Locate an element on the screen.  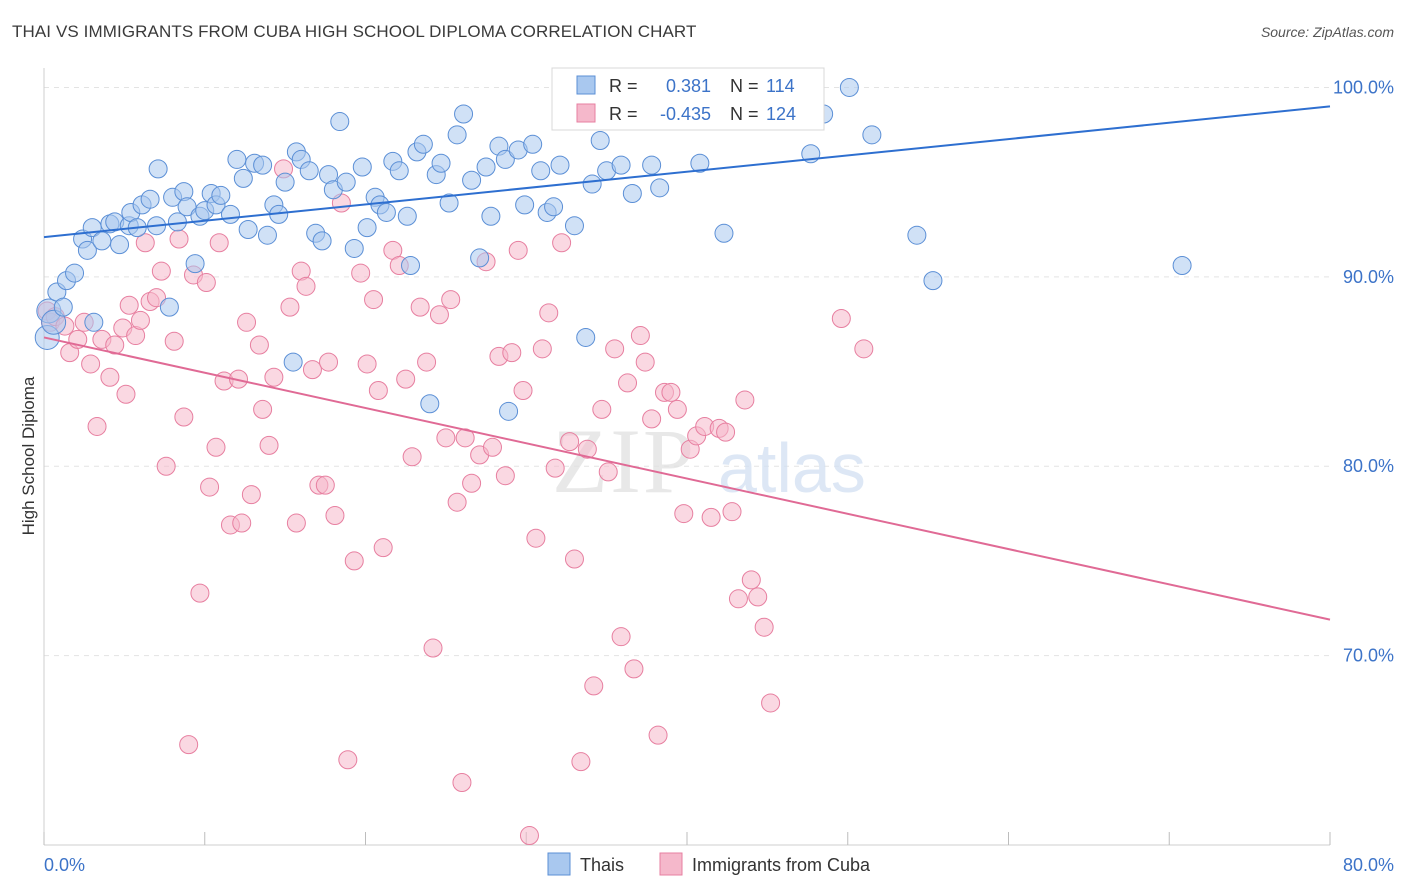
stats-n-label-cuba: N = is located at coordinates (744, 114).